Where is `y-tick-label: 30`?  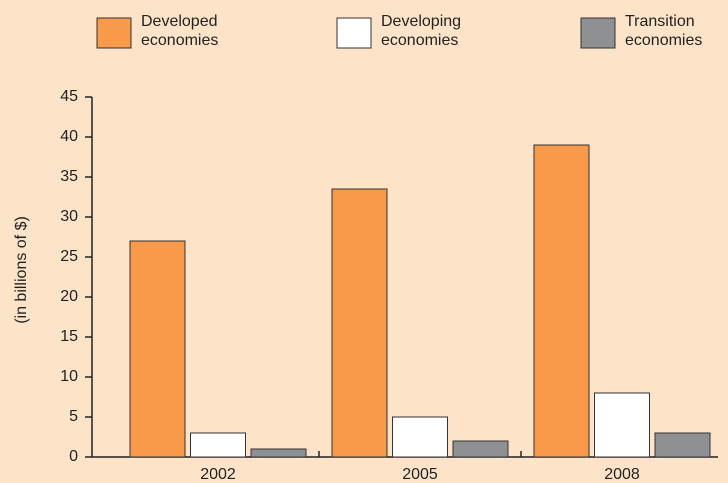 y-tick-label: 30 is located at coordinates (69, 216).